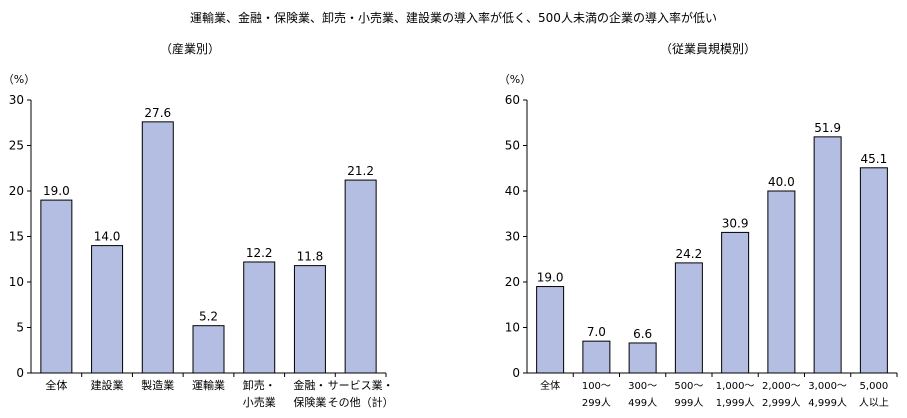 Image resolution: width=907 pixels, height=418 pixels. Describe the element at coordinates (16, 237) in the screenshot. I see `y-tick-label: 15` at that location.